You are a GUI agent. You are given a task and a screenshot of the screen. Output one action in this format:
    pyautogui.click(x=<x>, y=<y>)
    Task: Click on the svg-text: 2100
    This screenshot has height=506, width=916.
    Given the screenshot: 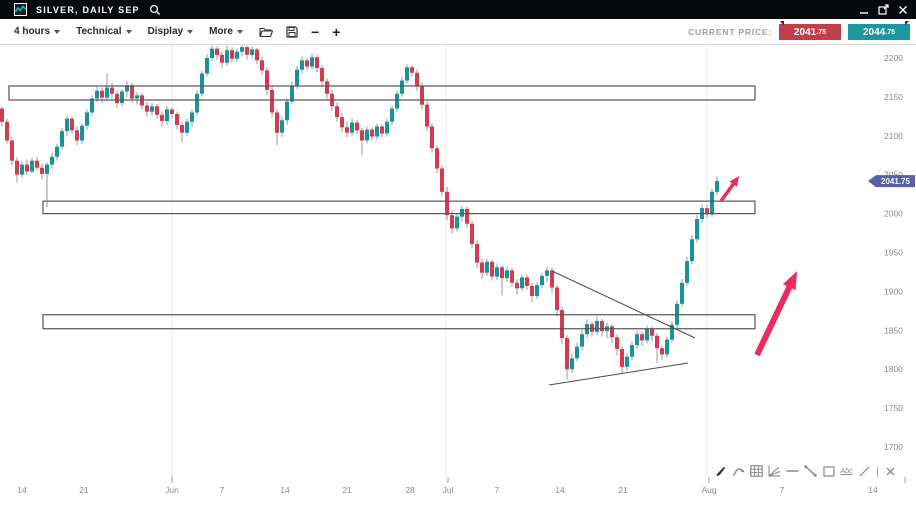 What is the action you would take?
    pyautogui.click(x=893, y=136)
    